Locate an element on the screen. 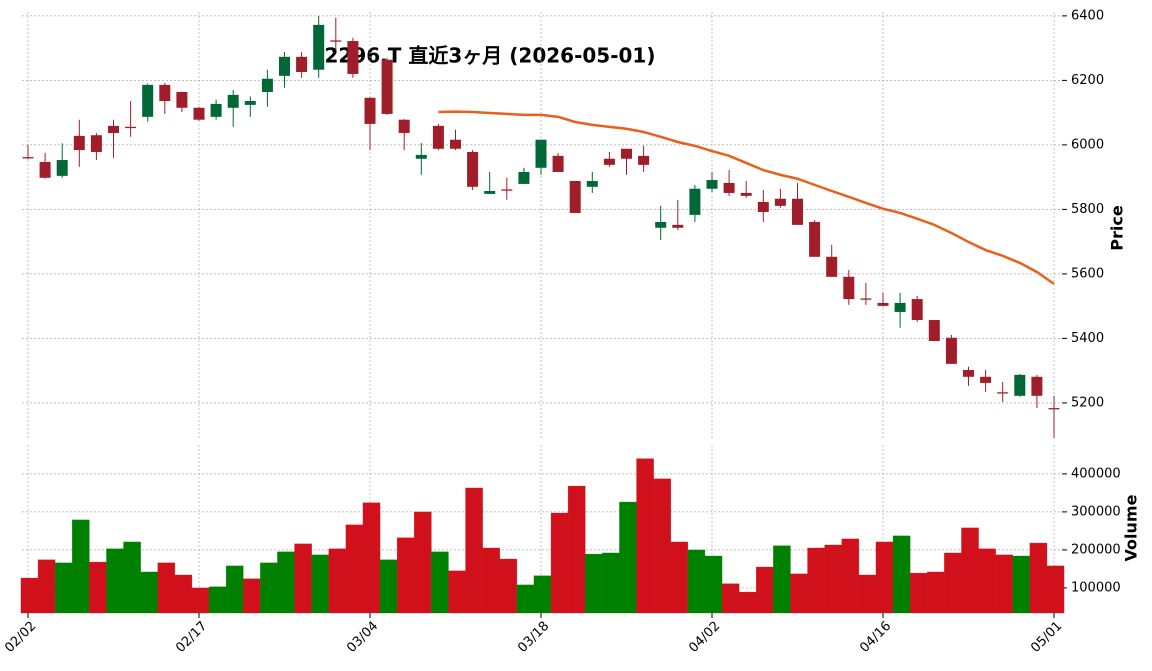 The image size is (1152, 671). y-tick-label: 5800 is located at coordinates (1087, 209).